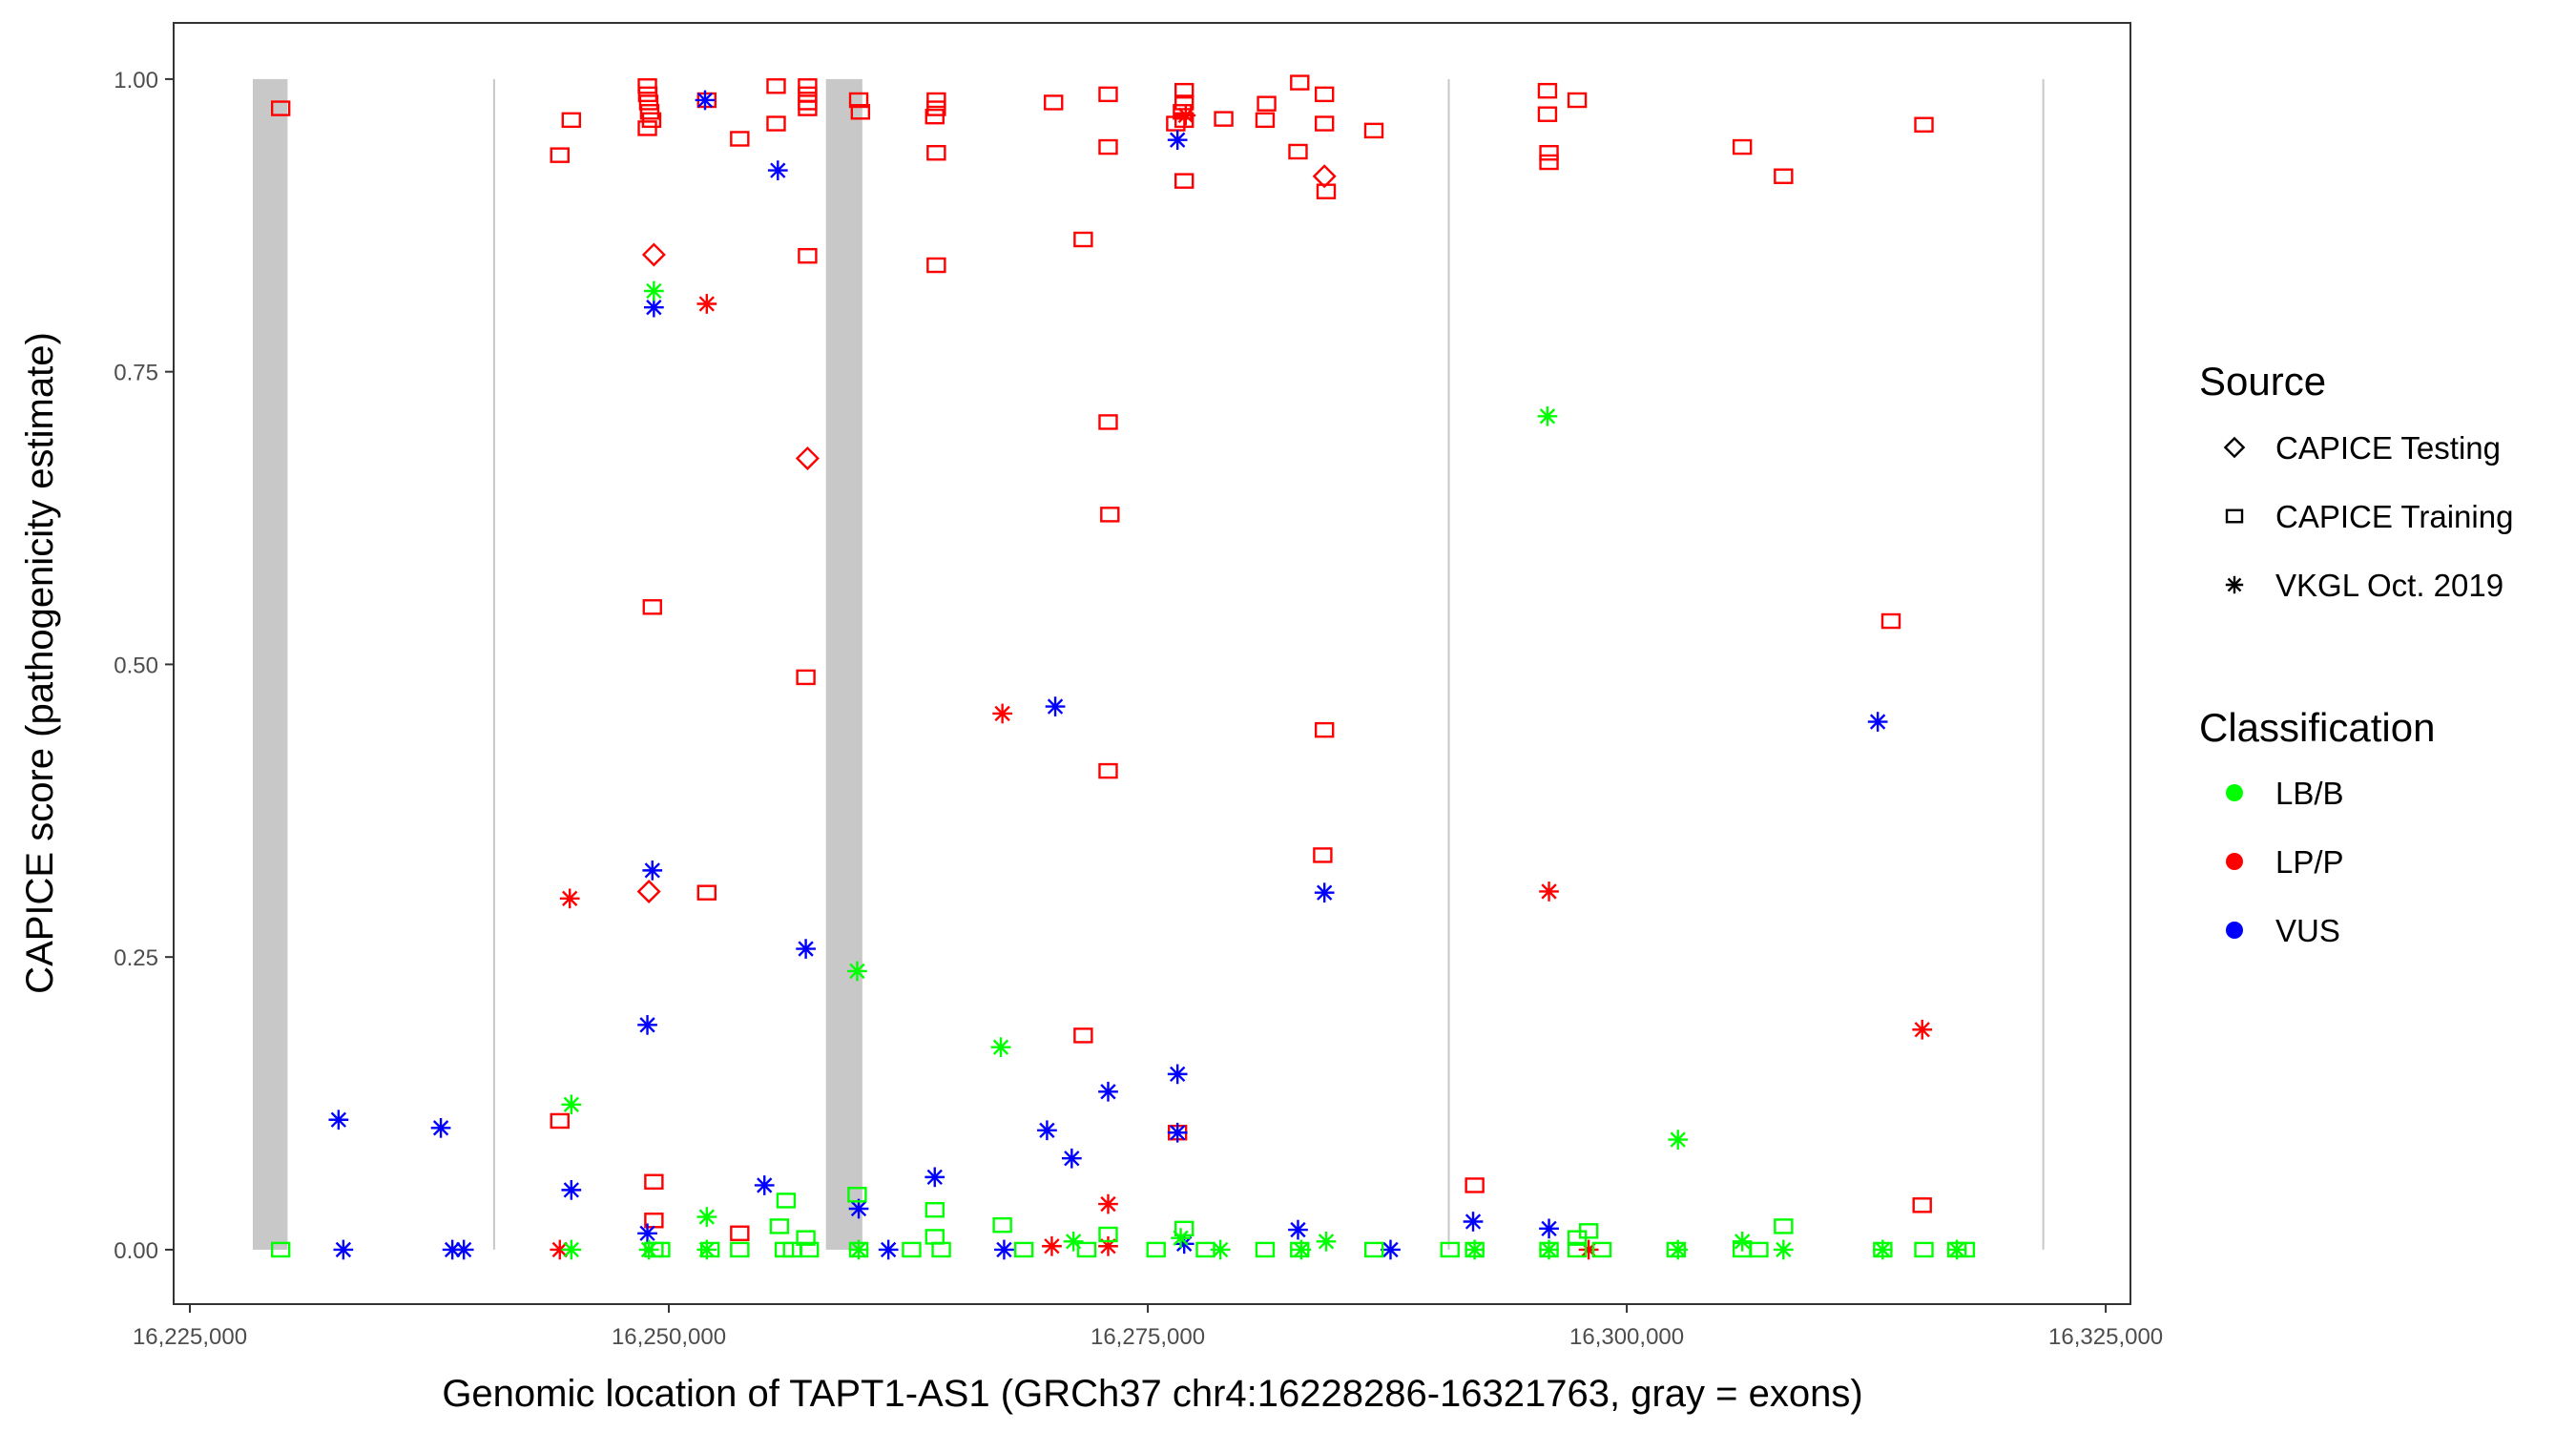 The height and width of the screenshot is (1431, 2576). I want to click on x-tick-label: 16,300,000, so click(1626, 1337).